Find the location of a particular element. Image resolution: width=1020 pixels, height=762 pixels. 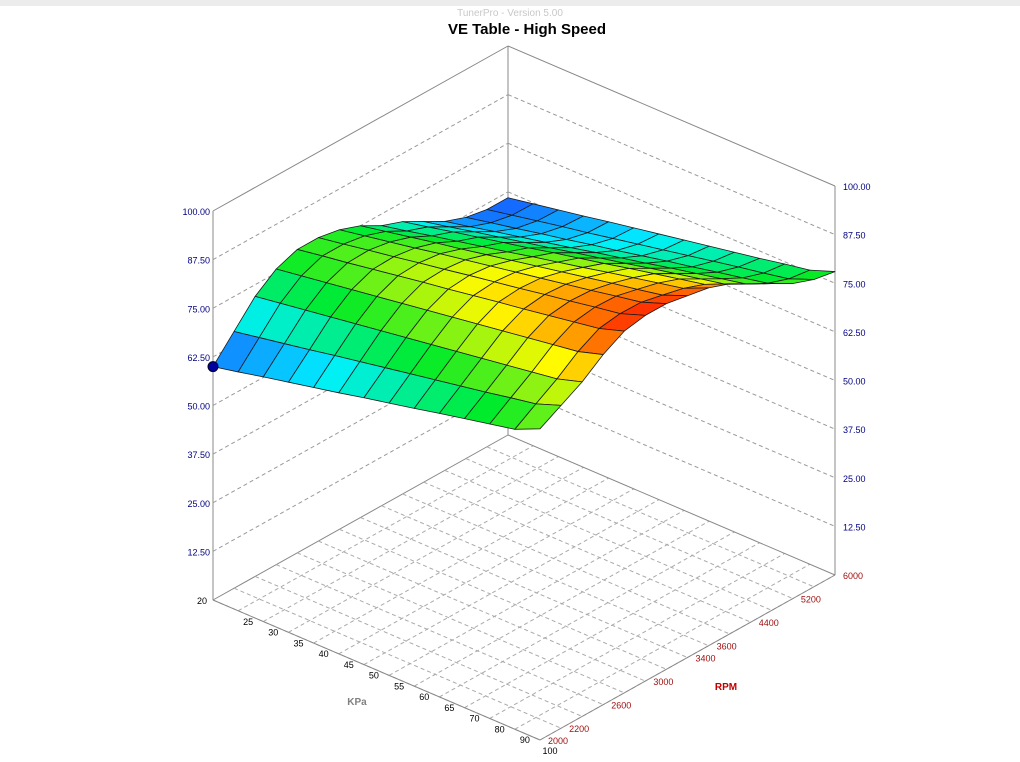

kpa-tick-label: 30 is located at coordinates (273, 633).